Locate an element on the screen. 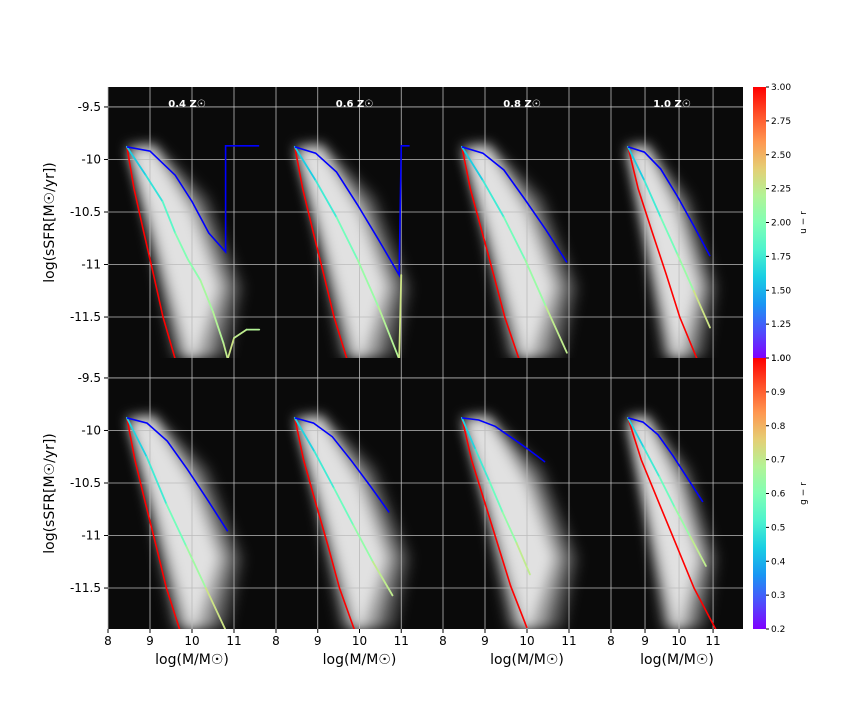 The width and height of the screenshot is (864, 724). colorbar-tick-label: 1.50 is located at coordinates (781, 291).